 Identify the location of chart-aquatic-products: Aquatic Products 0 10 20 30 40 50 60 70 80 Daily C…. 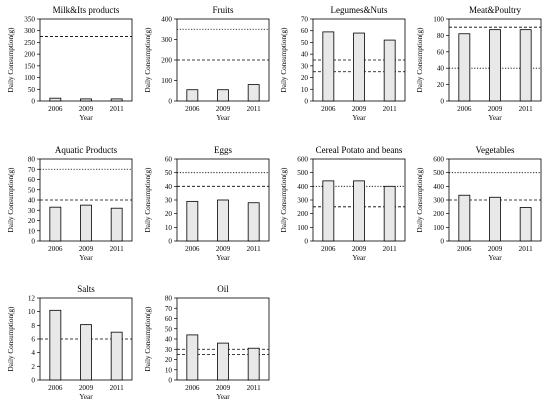
(70, 203).